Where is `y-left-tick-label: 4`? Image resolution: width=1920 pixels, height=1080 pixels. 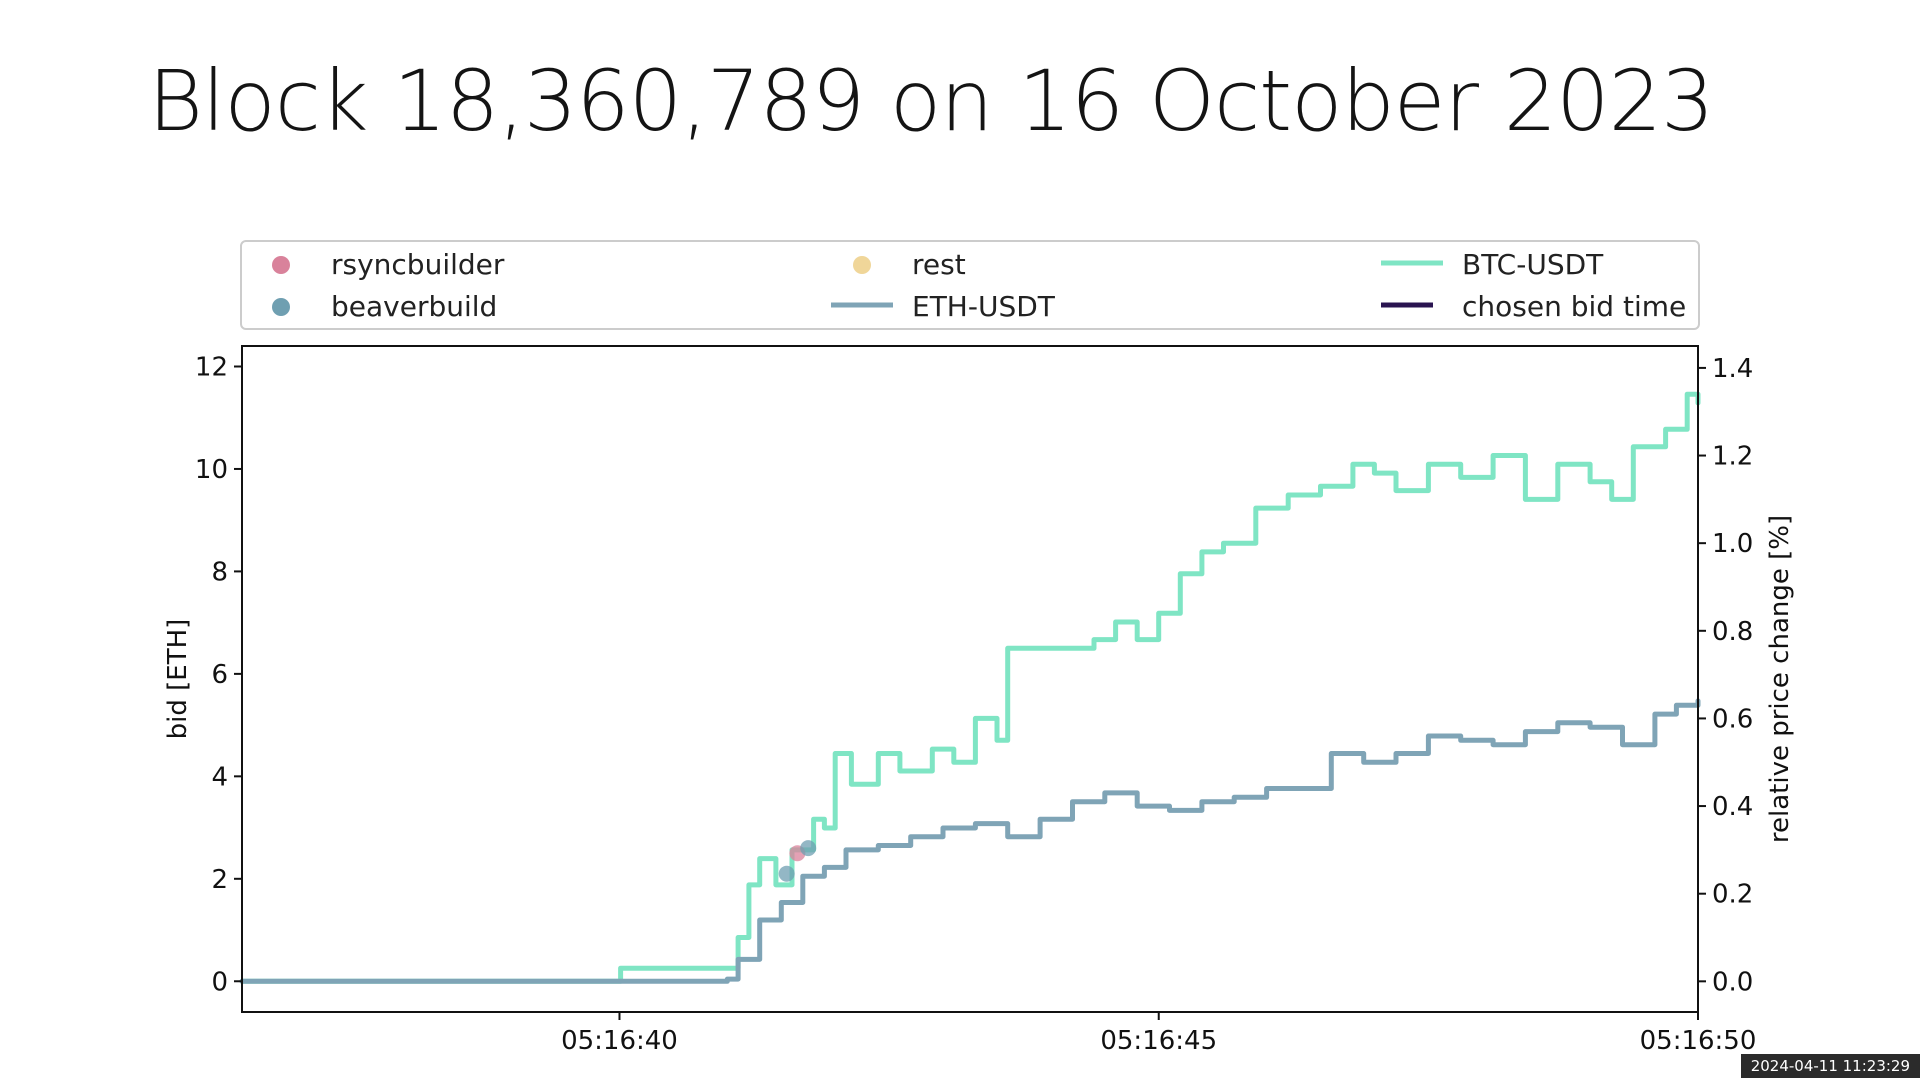
y-left-tick-label: 4 is located at coordinates (219, 777).